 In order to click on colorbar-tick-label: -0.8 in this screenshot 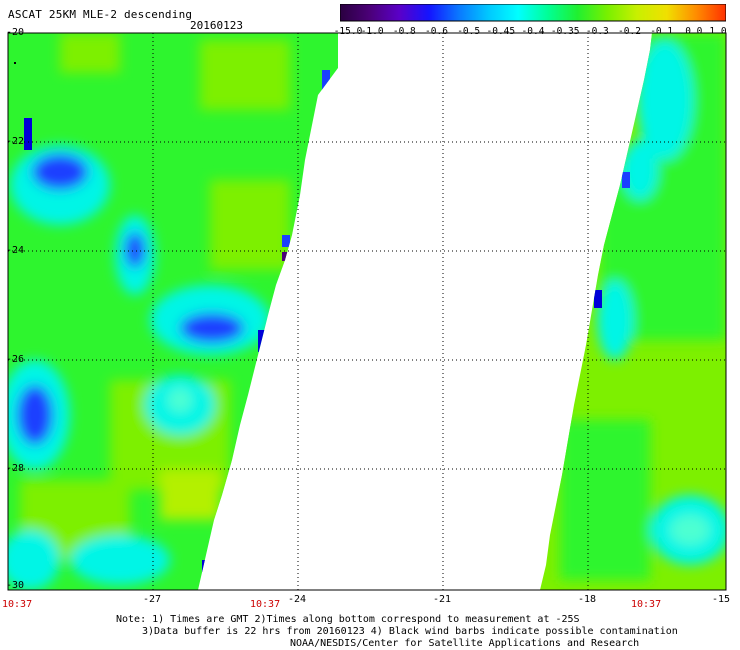, I will do `click(404, 31)`.